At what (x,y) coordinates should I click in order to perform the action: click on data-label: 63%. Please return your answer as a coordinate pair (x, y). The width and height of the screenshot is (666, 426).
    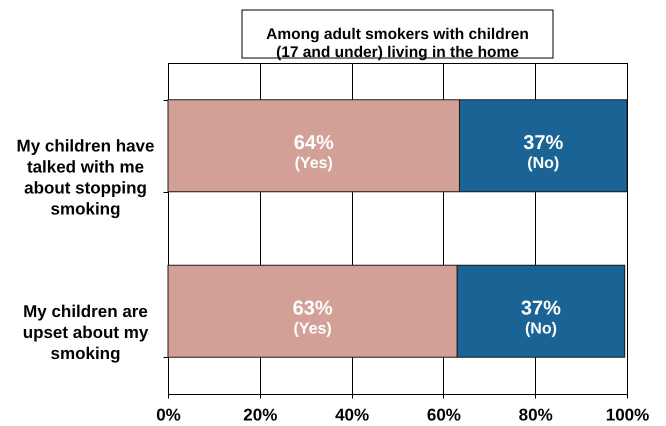
    Looking at the image, I should click on (312, 308).